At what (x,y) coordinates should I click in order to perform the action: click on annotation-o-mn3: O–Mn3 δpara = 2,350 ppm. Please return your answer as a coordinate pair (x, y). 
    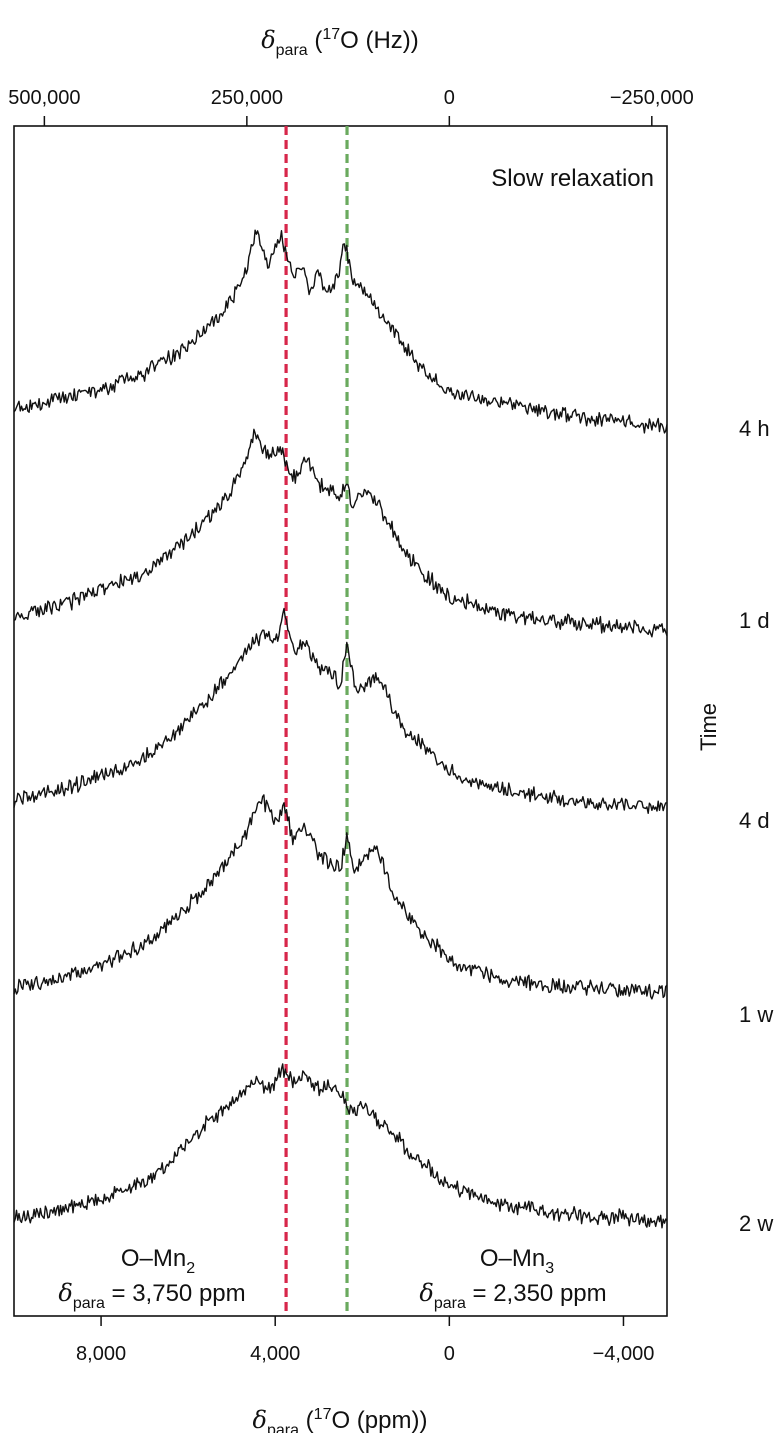
    Looking at the image, I should click on (512, 1278).